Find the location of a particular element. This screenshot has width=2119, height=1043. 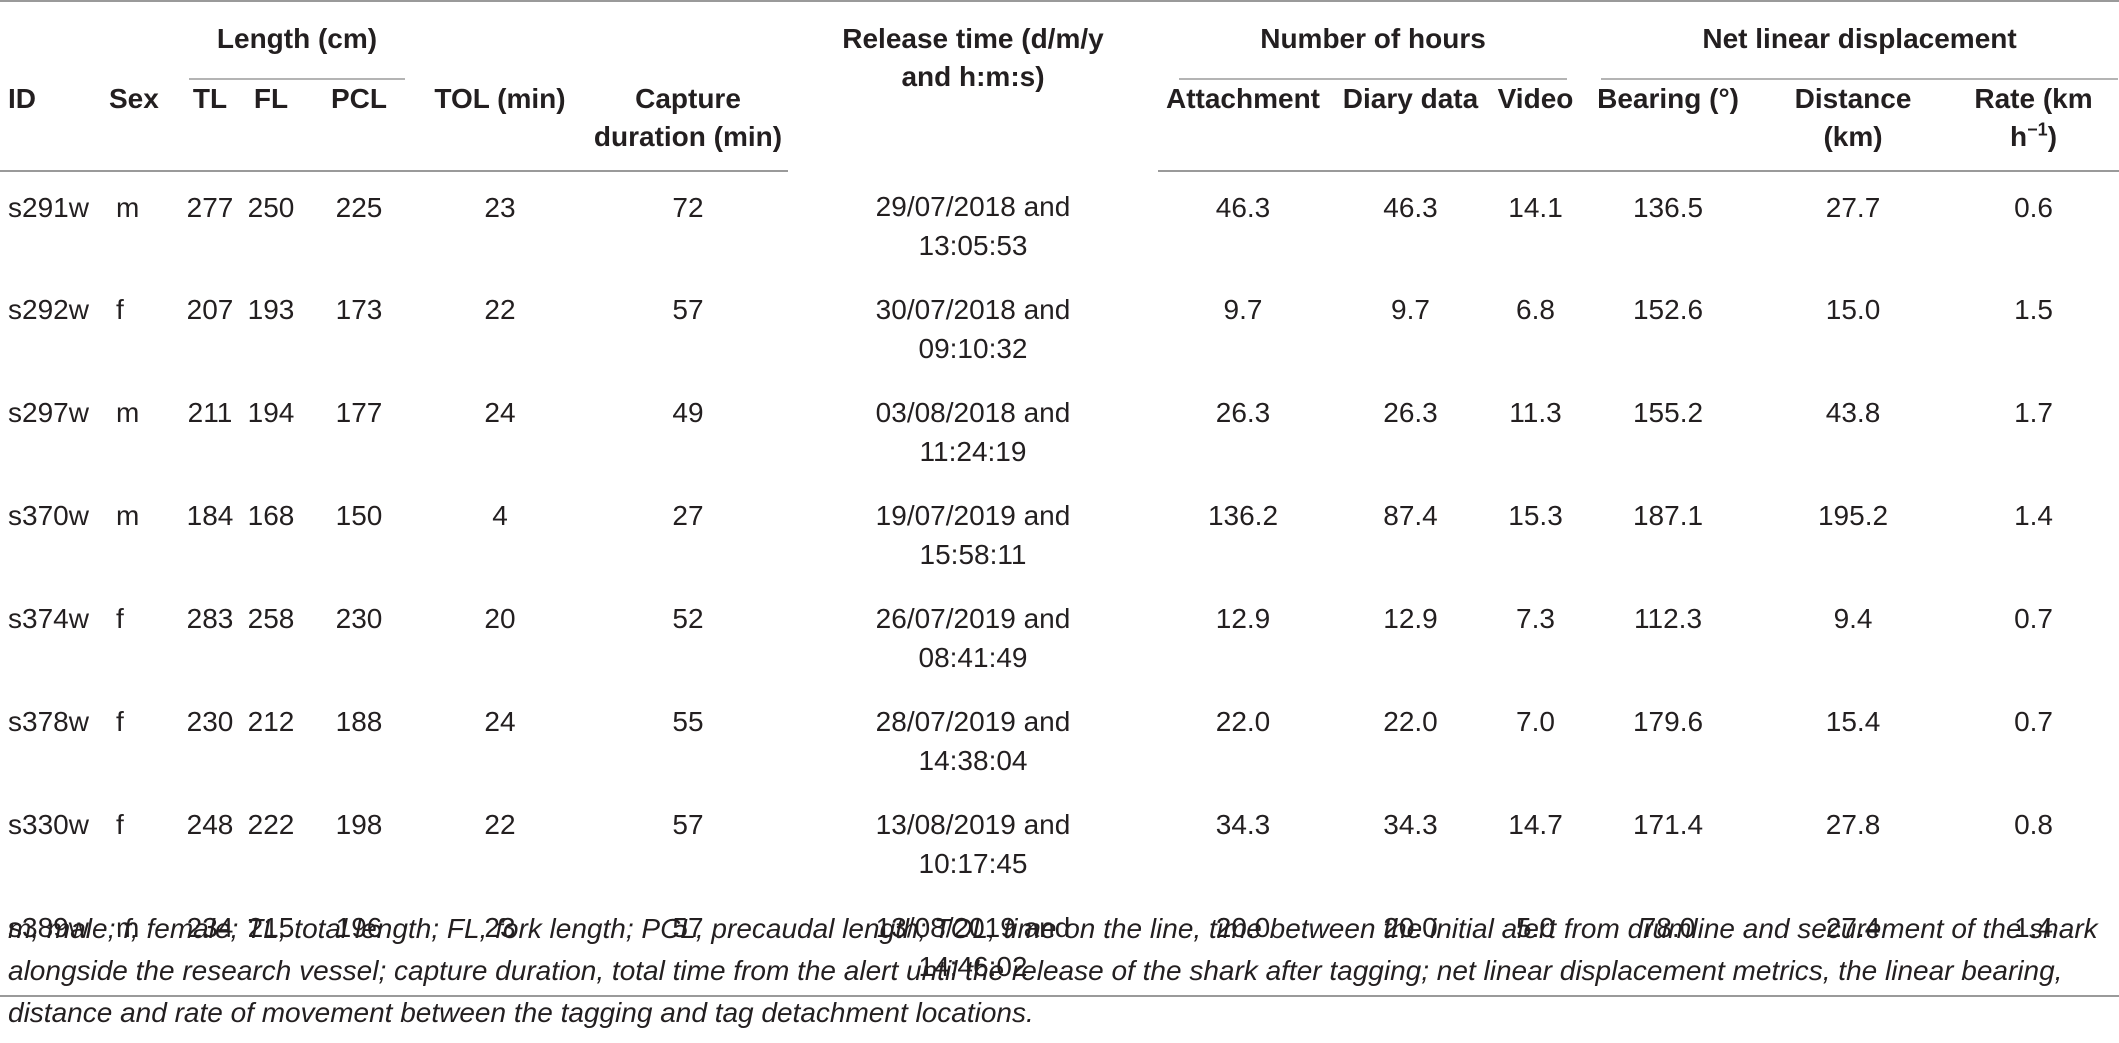

id-cell: s291w is located at coordinates (48, 207).